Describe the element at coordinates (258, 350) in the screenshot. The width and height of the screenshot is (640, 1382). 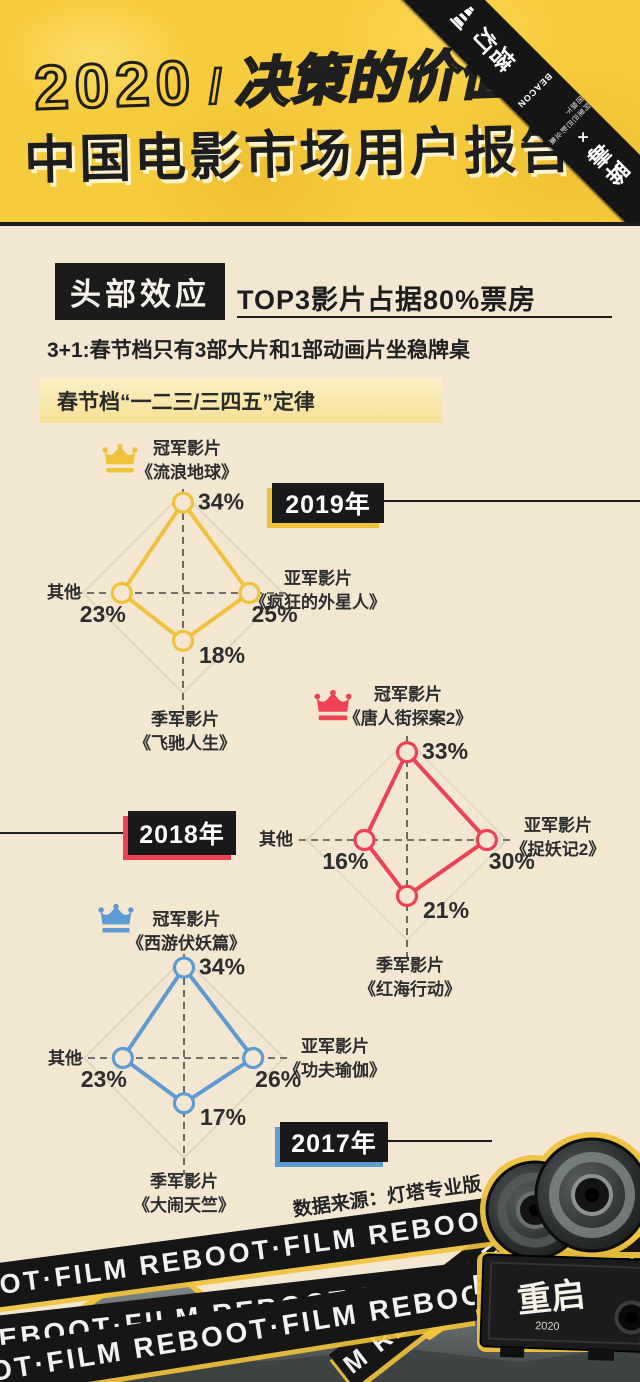
I see `section-subtitle: 3+1:春节档只有3部大片和1部动画片坐稳牌桌` at that location.